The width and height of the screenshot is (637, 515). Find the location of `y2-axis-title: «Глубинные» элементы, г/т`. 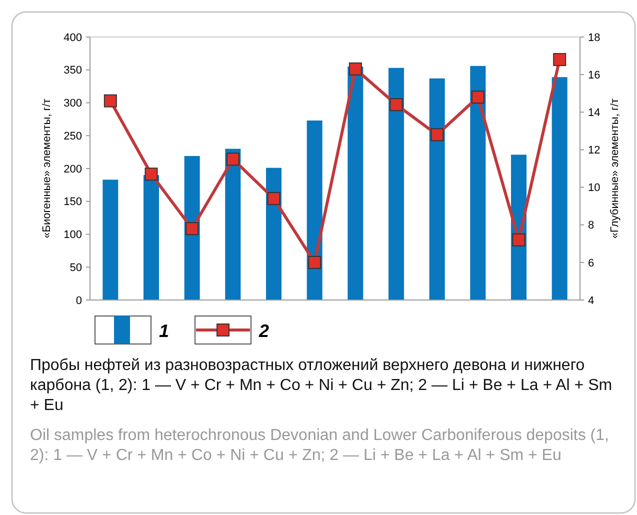

y2-axis-title: «Глубинные» элементы, г/т is located at coordinates (615, 168).